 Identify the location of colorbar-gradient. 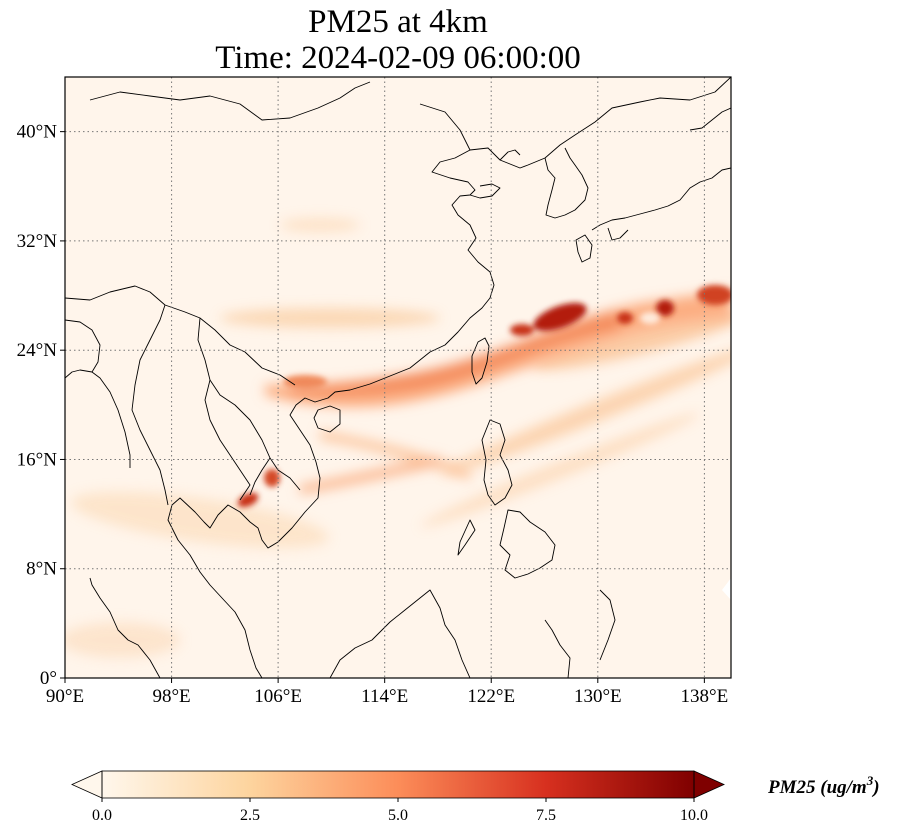
(398, 784).